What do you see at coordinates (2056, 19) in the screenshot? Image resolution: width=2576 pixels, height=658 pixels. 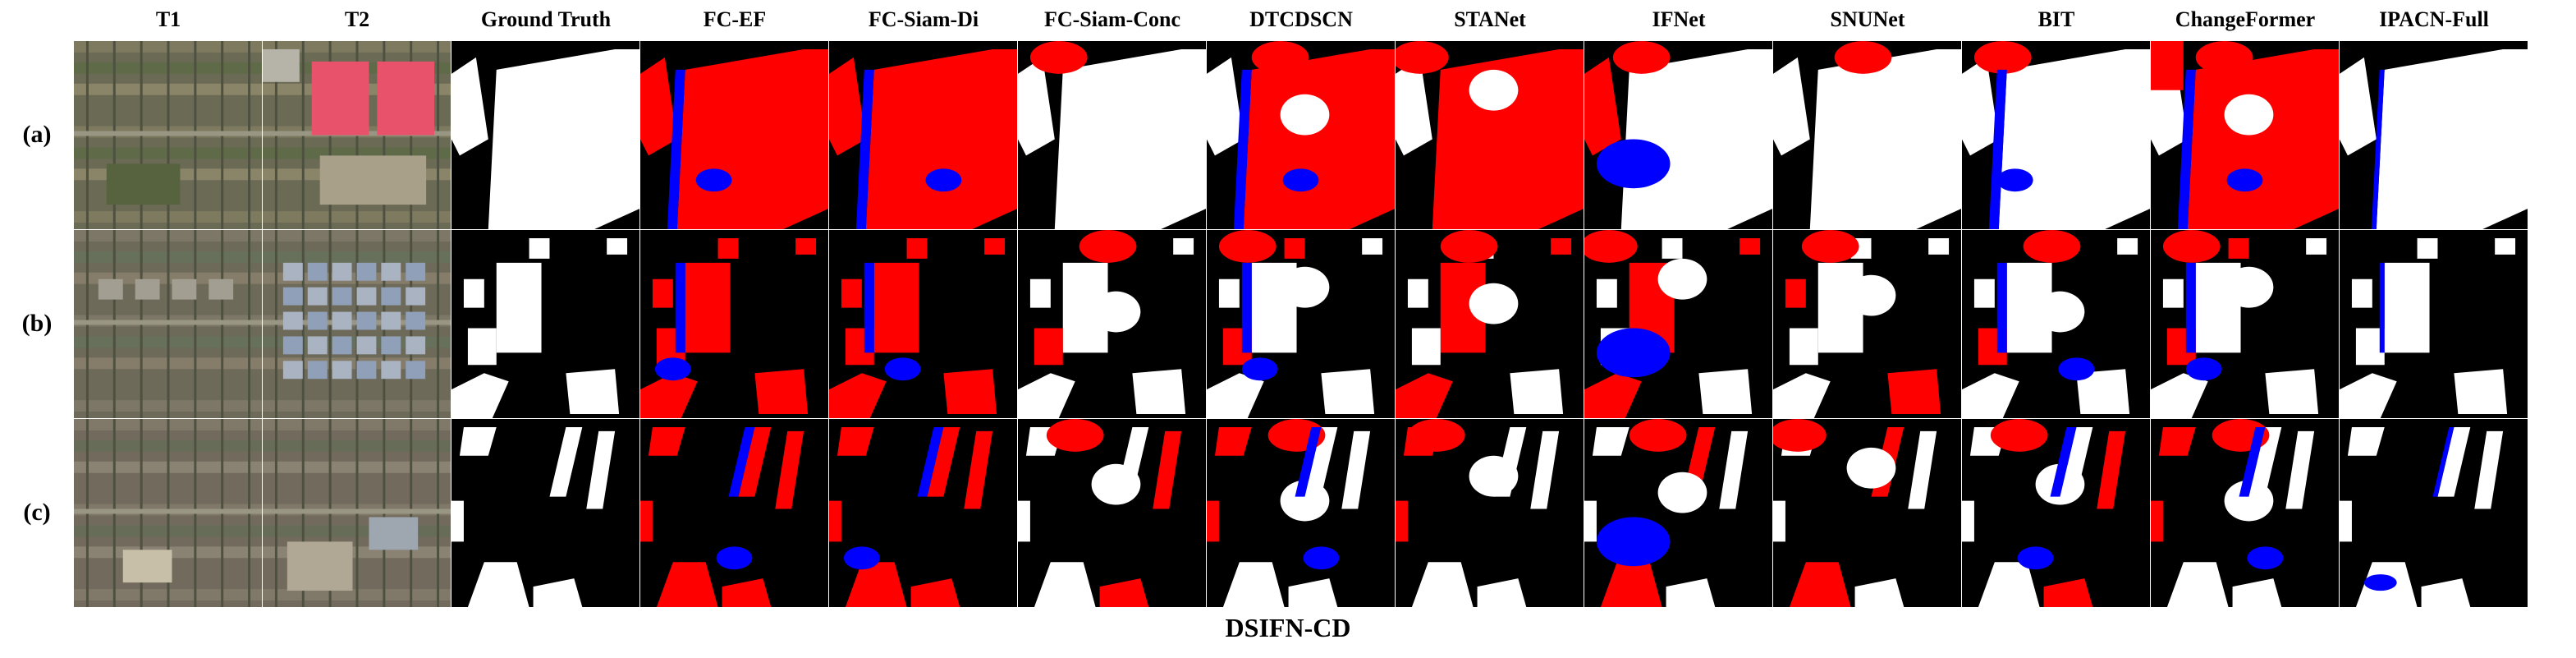 I see `column-header-bit: BIT` at bounding box center [2056, 19].